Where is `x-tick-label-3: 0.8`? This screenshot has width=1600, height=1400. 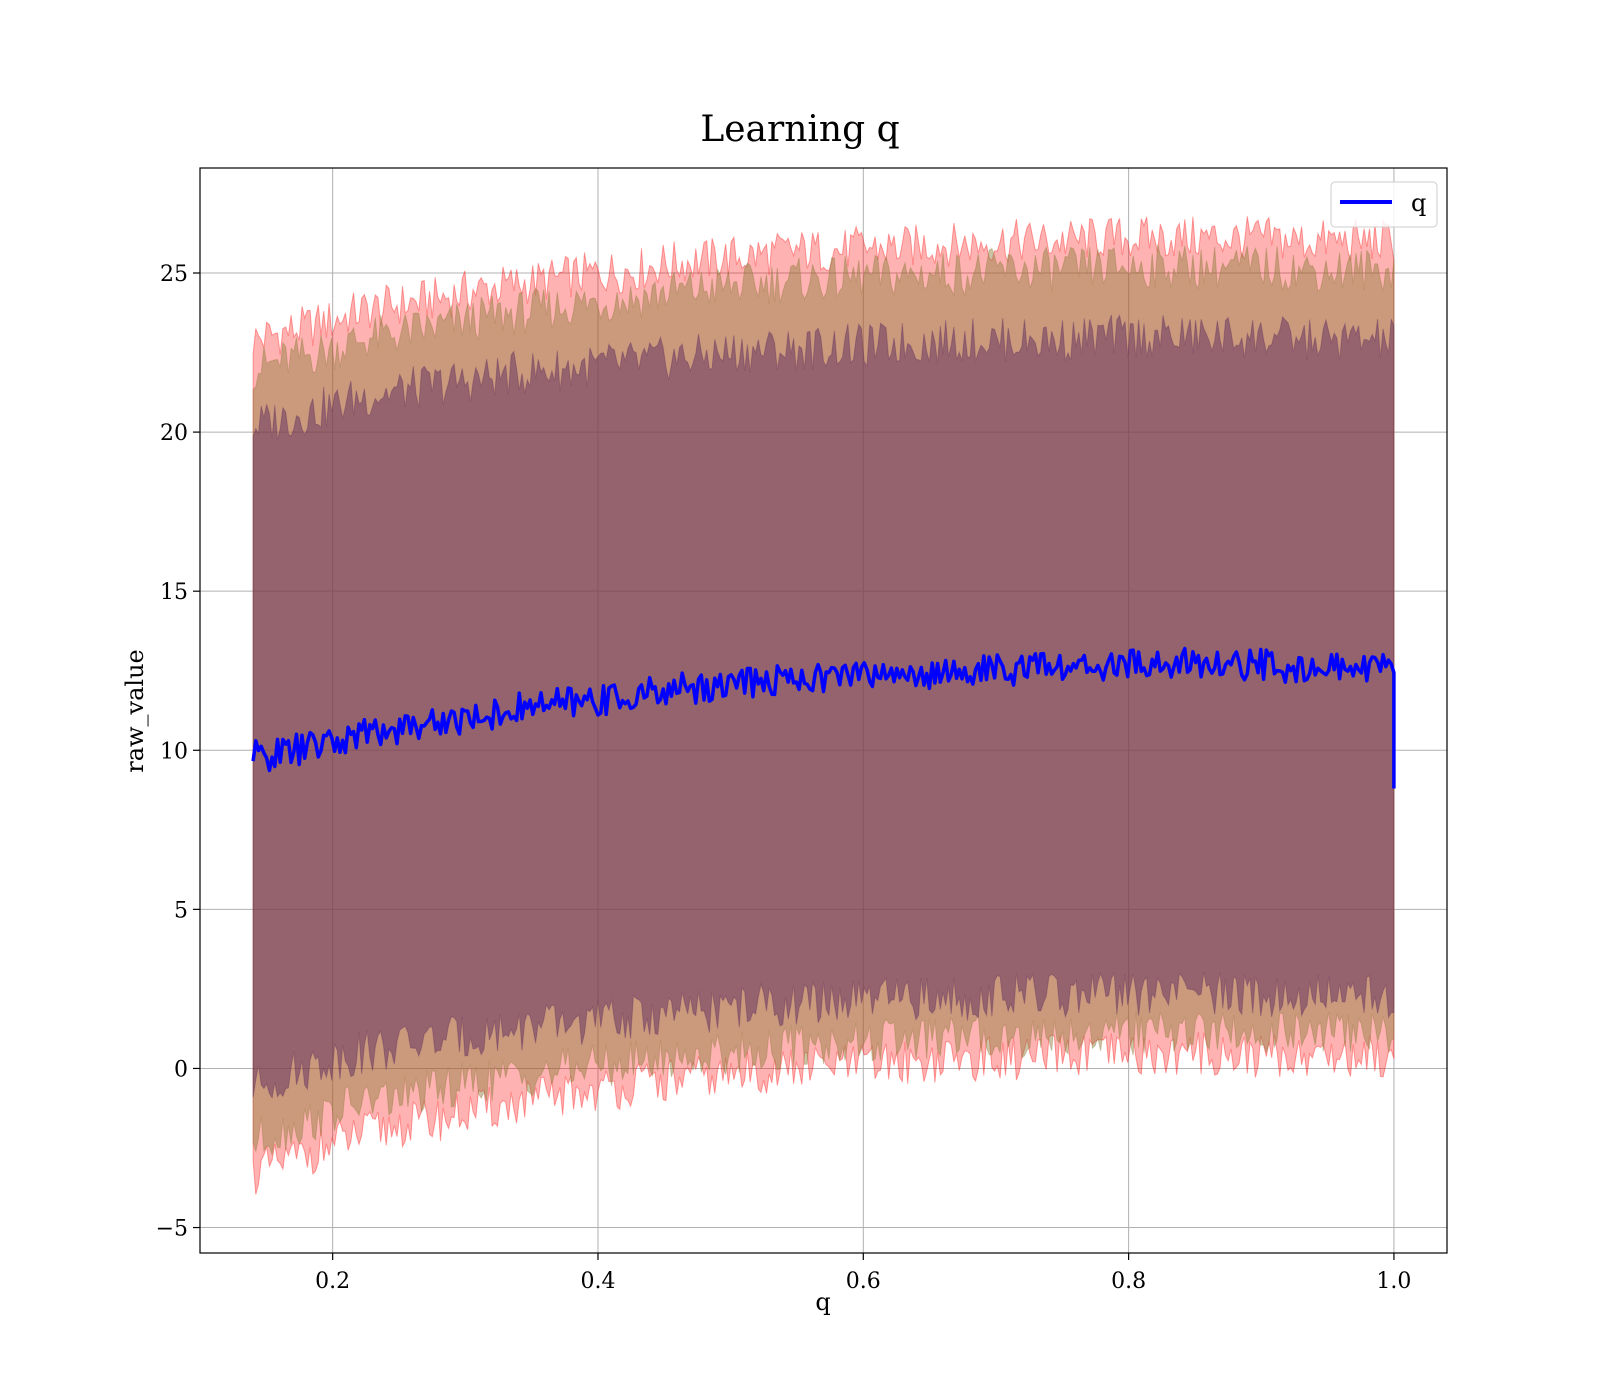 x-tick-label-3: 0.8 is located at coordinates (1128, 1281).